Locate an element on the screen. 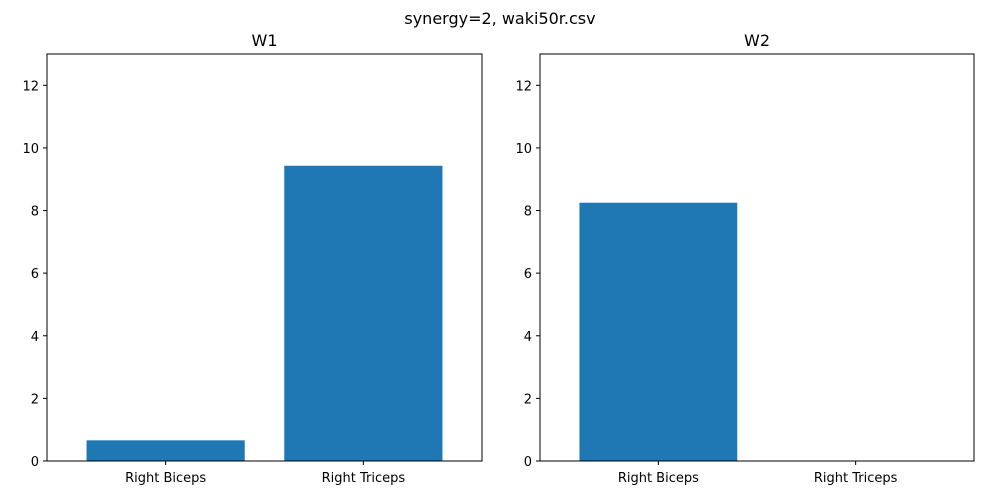  figure-suptitle: synergy=2, waki50r.csv is located at coordinates (499, 18).